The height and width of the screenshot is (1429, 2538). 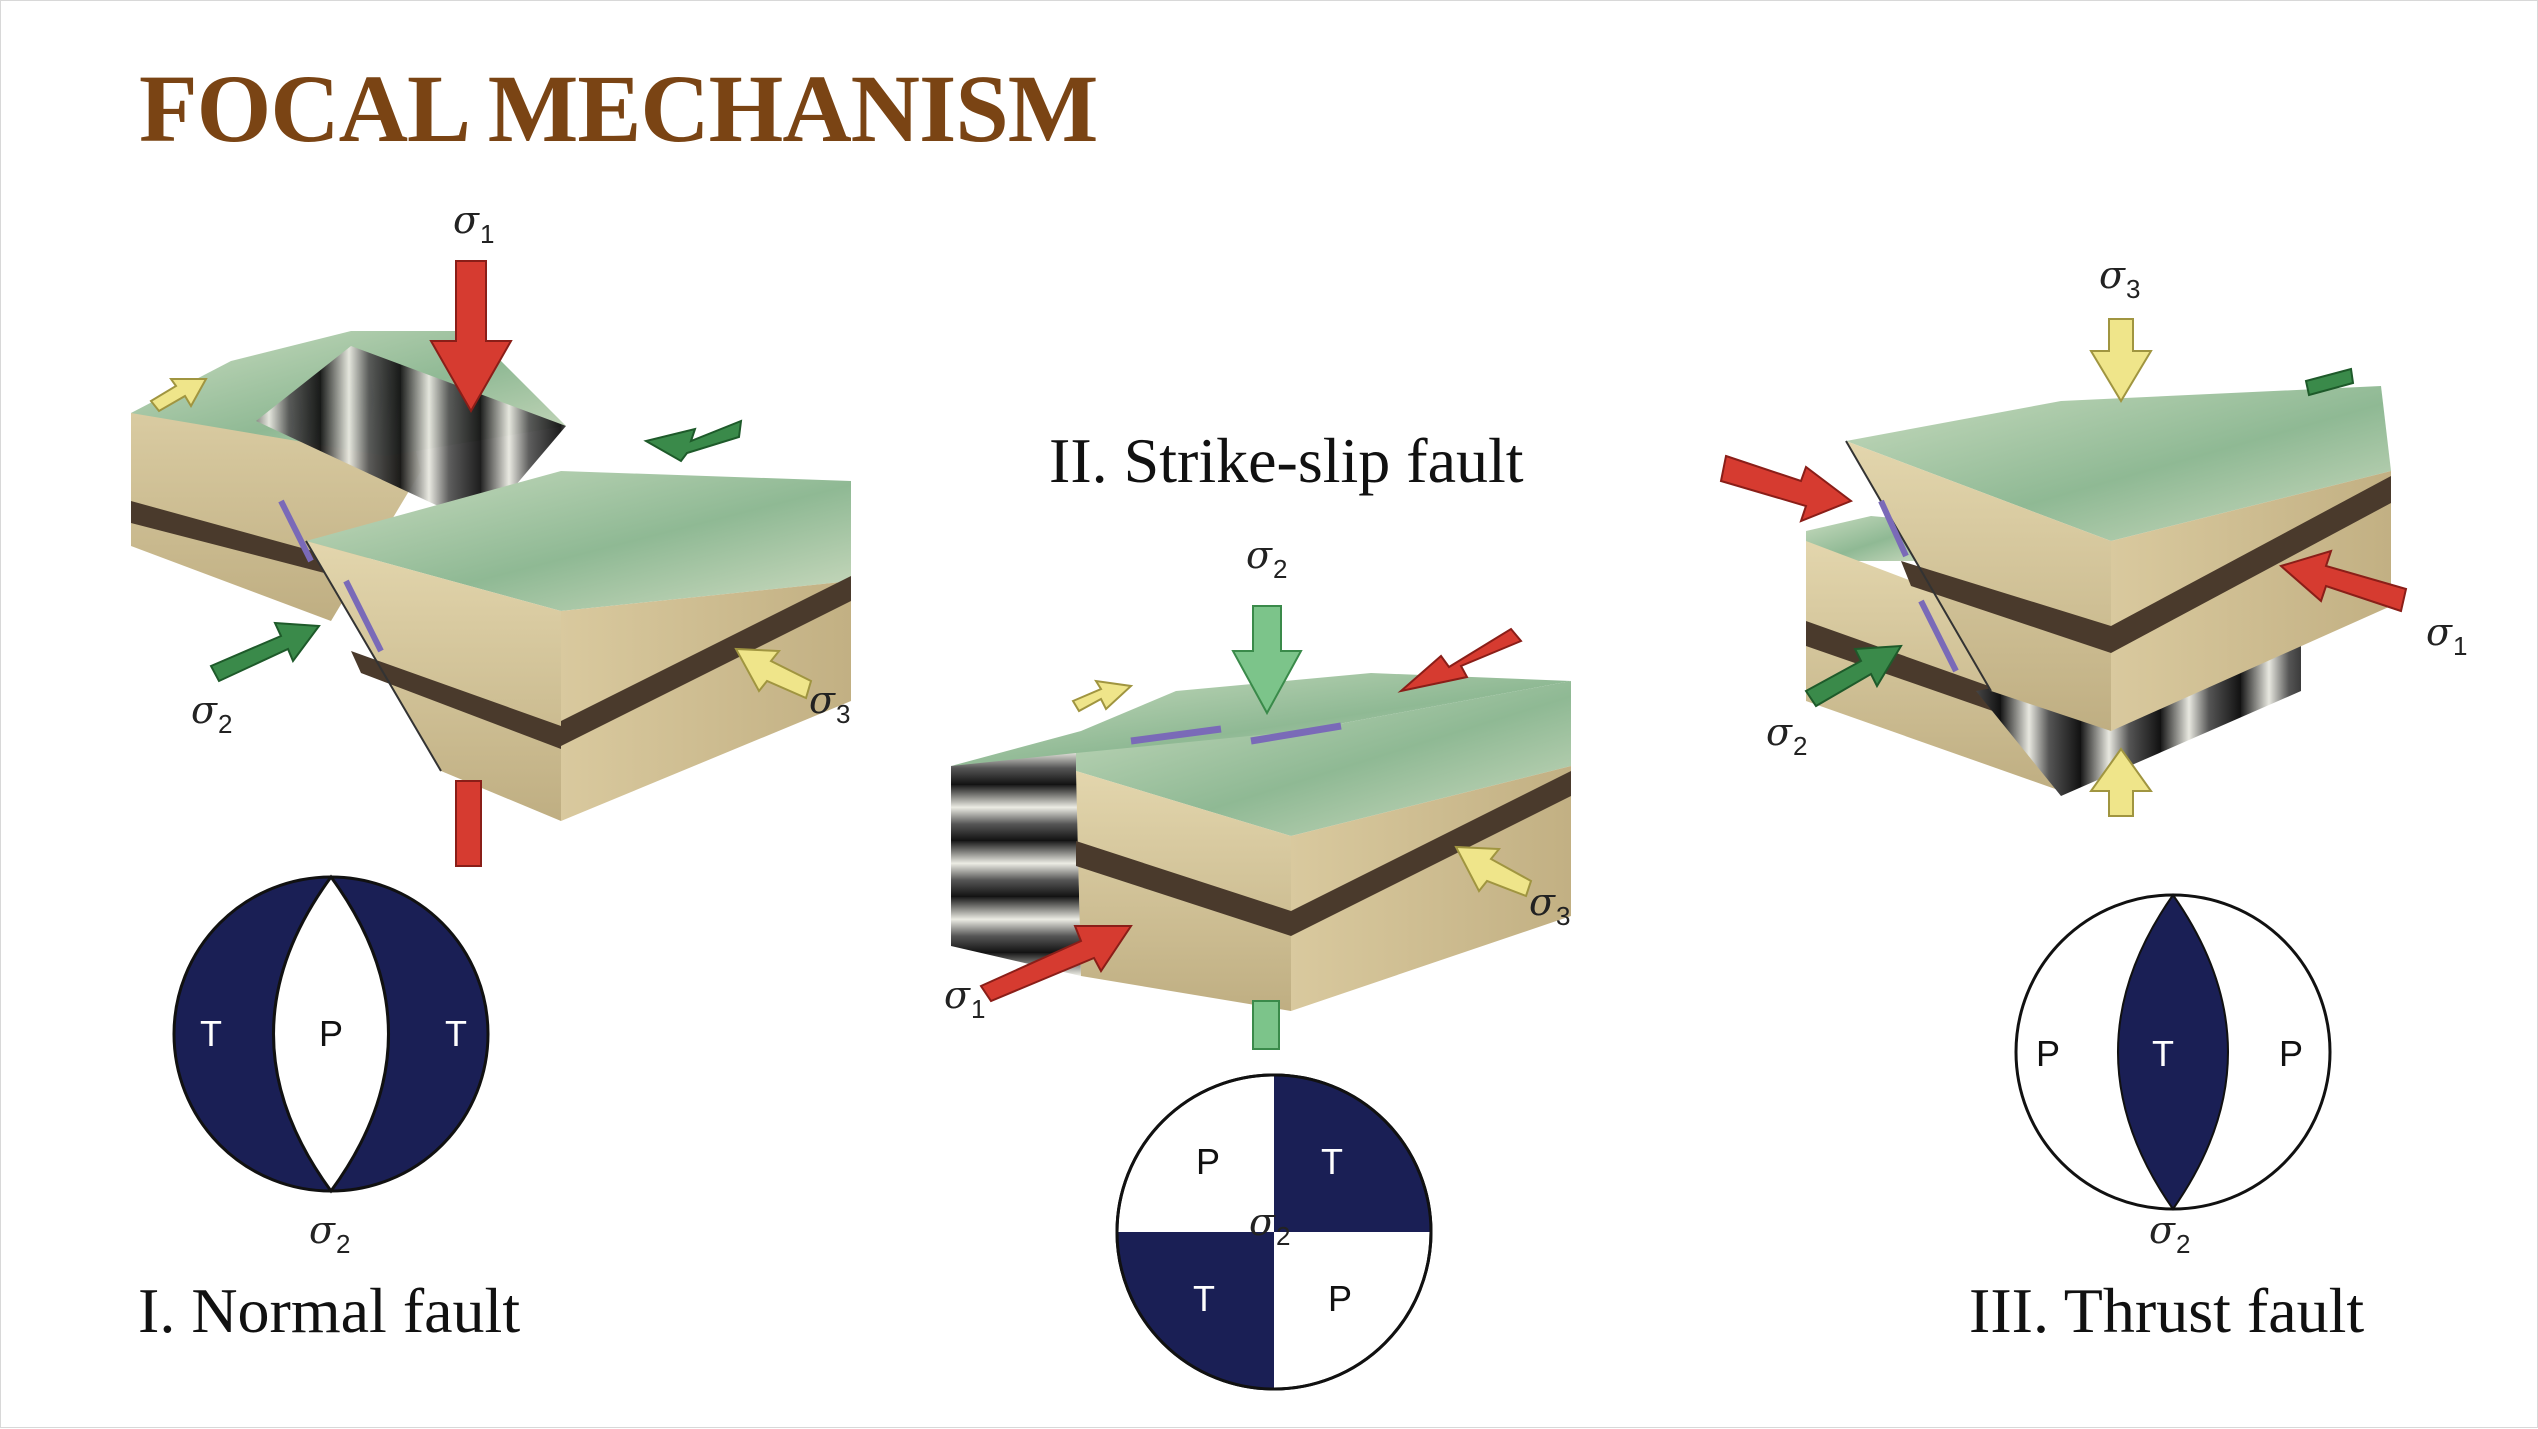 I want to click on thrust-beachball-left-label: P, so click(x=2048, y=1053).